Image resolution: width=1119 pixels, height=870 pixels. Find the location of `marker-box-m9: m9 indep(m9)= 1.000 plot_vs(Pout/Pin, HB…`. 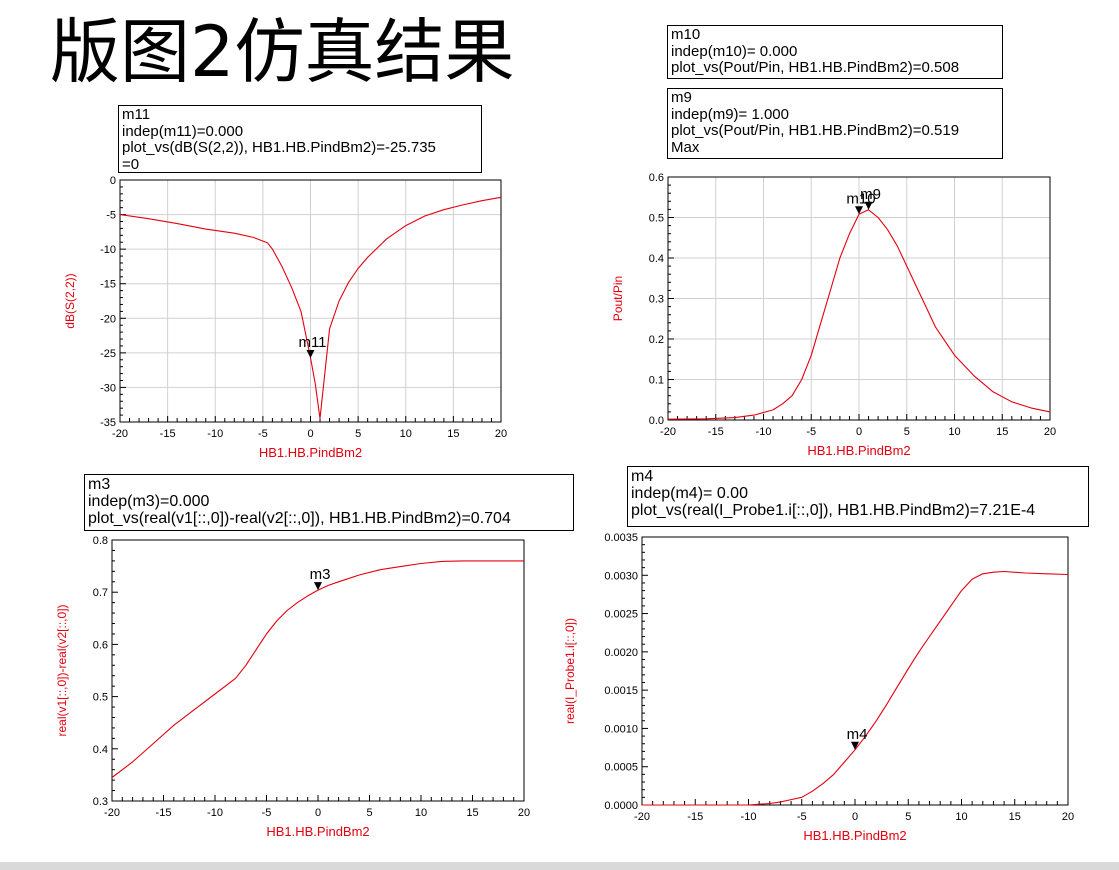

marker-box-m9: m9 indep(m9)= 1.000 plot_vs(Pout/Pin, HB… is located at coordinates (835, 123).